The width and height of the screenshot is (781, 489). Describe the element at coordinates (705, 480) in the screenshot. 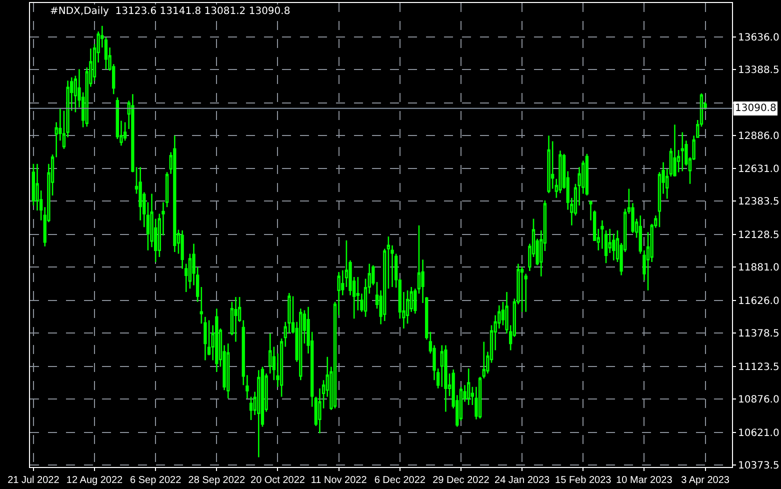

I see `x-tick-label: 3 Apr 2023` at that location.